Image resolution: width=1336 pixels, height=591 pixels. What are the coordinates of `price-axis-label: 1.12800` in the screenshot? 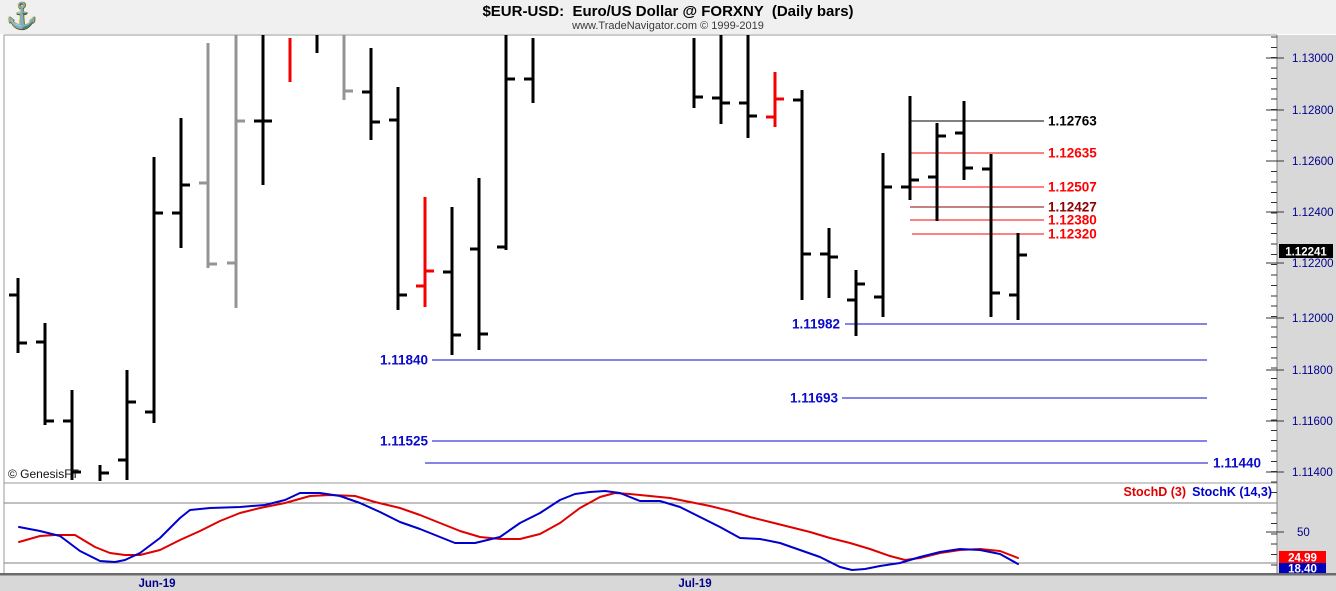 It's located at (1313, 111).